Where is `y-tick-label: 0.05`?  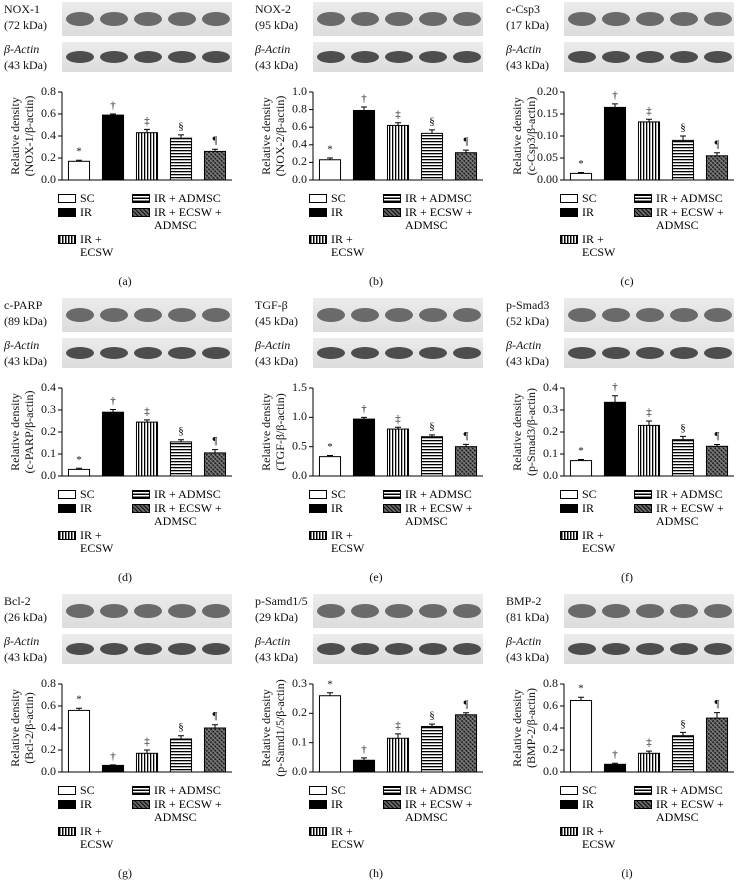
y-tick-label: 0.05 is located at coordinates (547, 157).